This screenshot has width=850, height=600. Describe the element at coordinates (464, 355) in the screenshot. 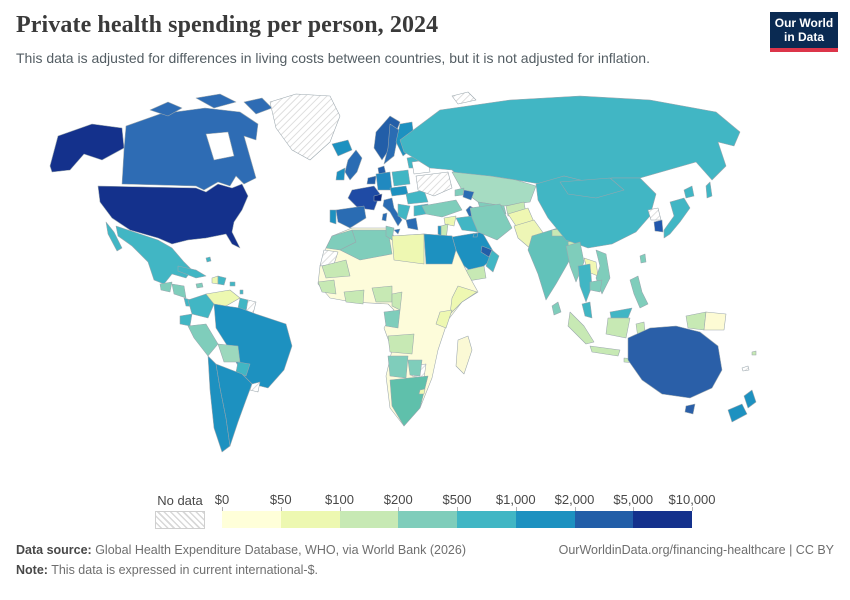

I see `region-madagascar` at that location.